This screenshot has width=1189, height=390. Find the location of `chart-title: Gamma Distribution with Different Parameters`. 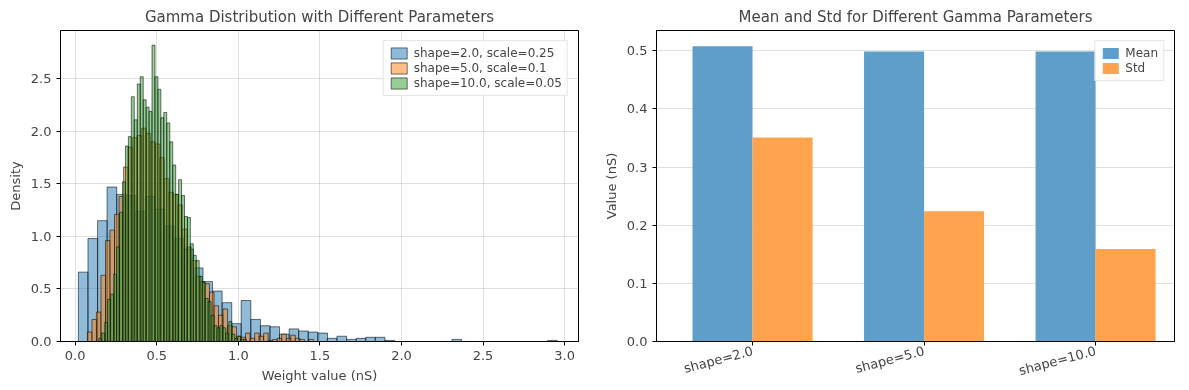

chart-title: Gamma Distribution with Different Parameters is located at coordinates (319, 16).